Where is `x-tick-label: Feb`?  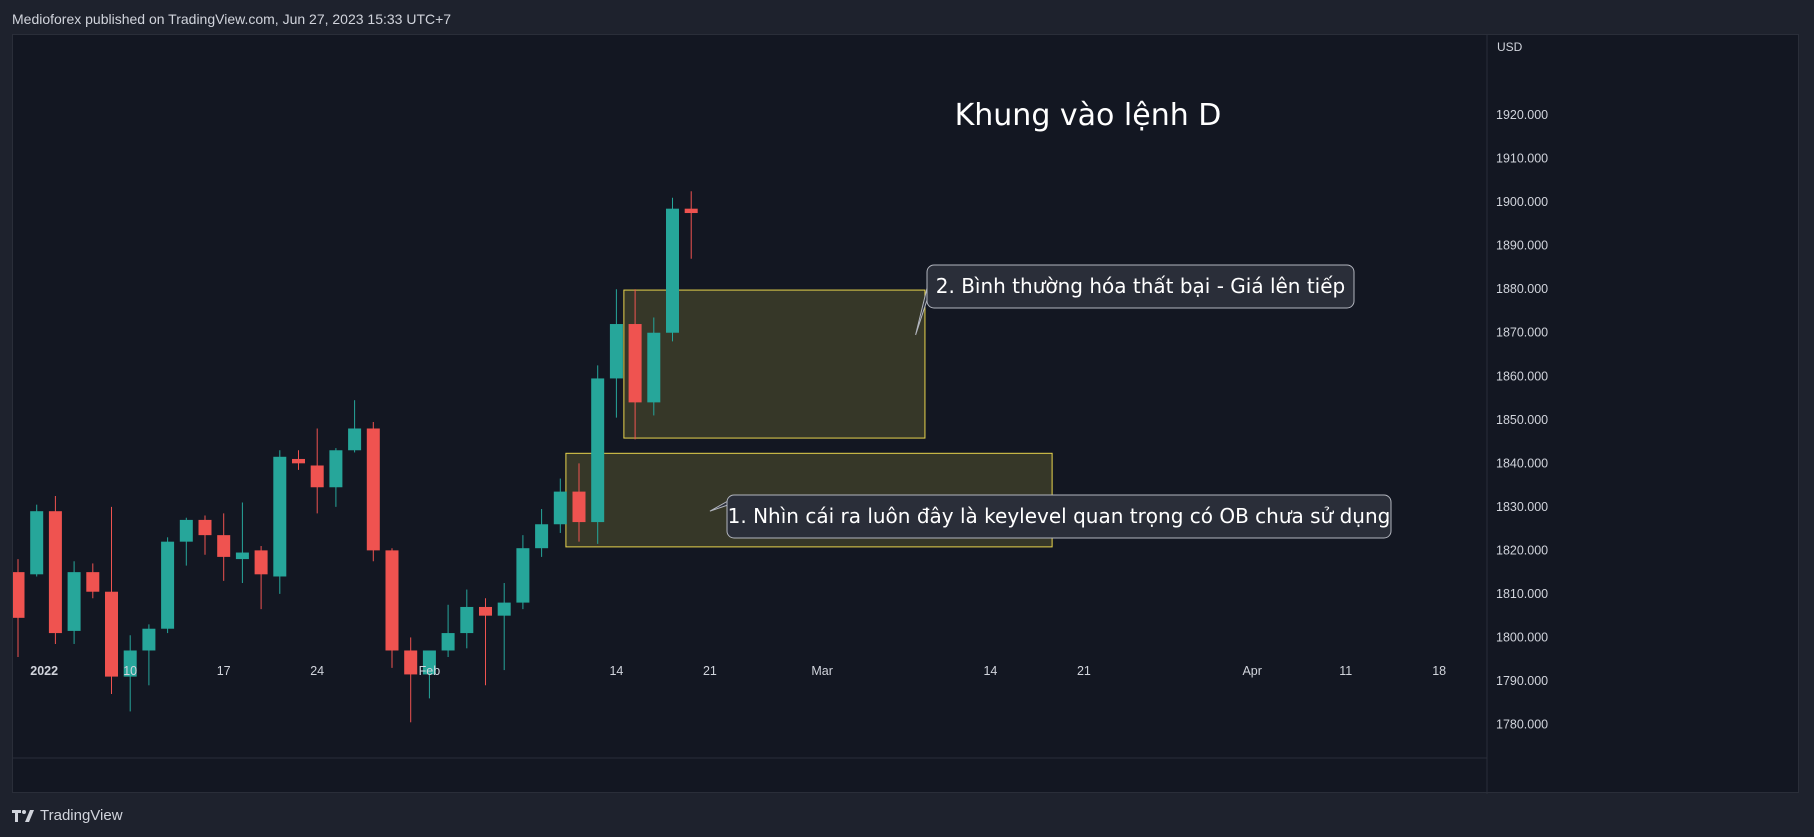
x-tick-label: Feb is located at coordinates (430, 671).